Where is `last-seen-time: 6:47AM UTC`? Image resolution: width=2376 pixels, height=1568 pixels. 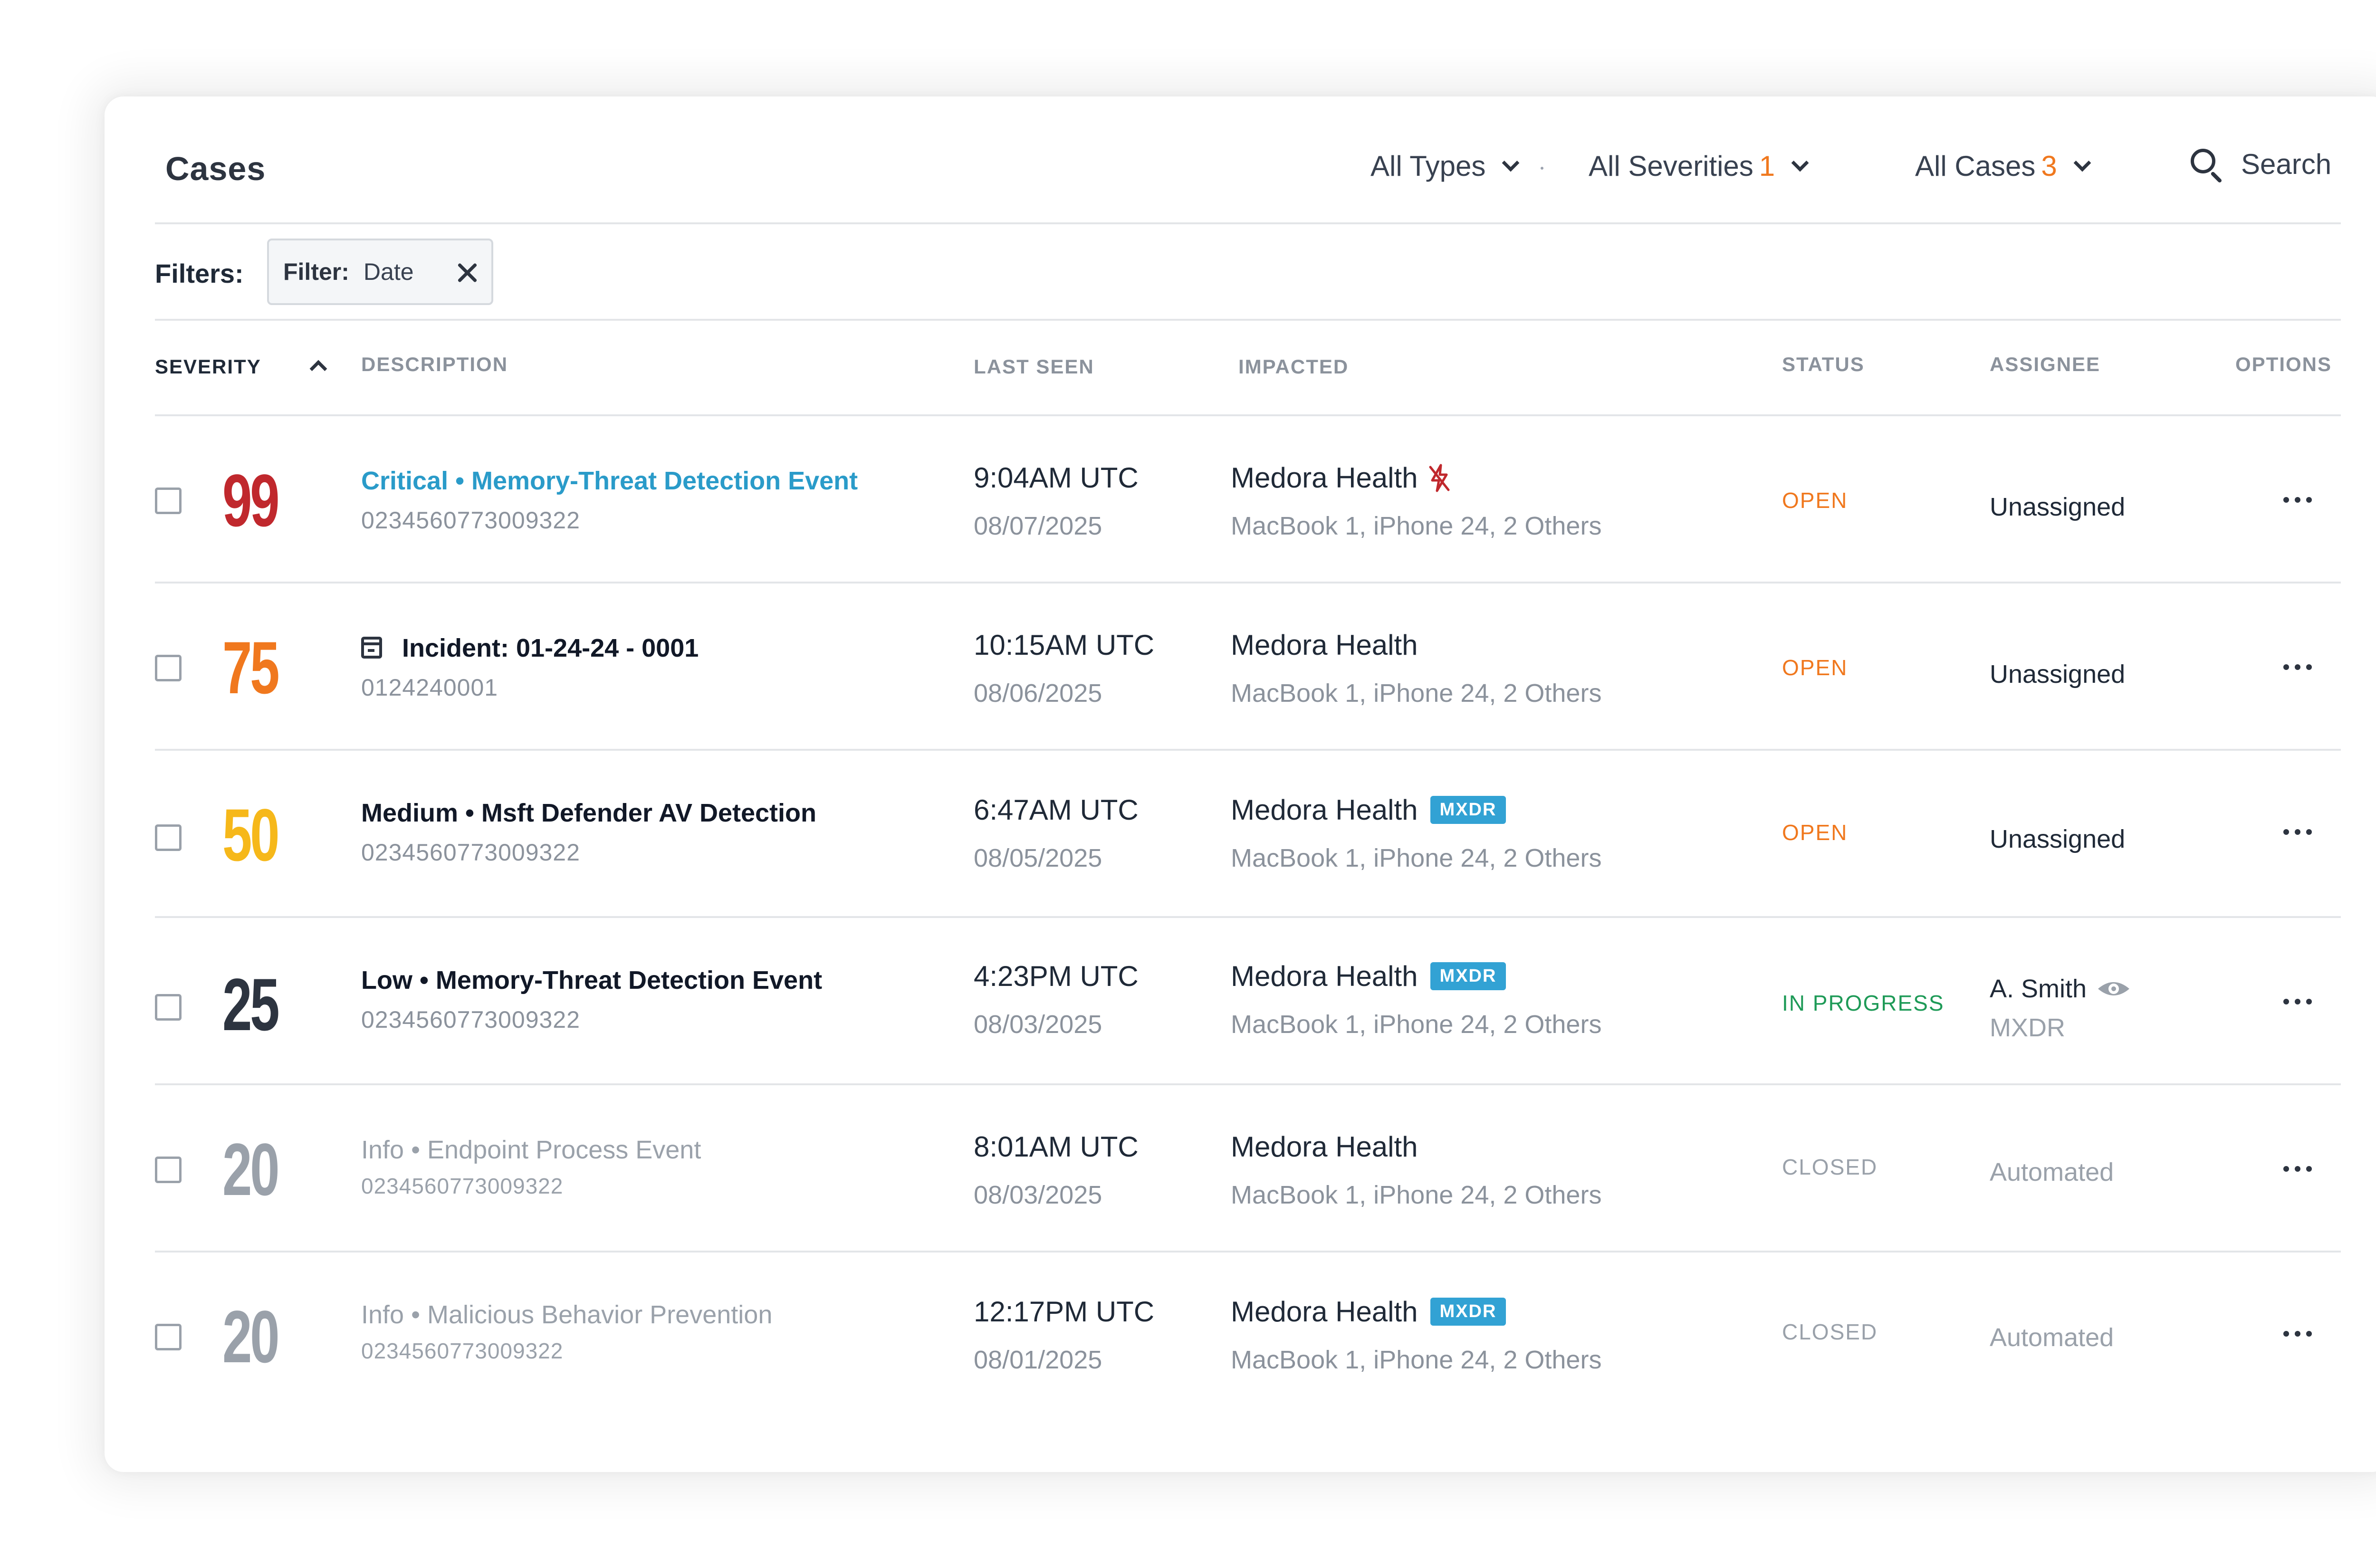 last-seen-time: 6:47AM UTC is located at coordinates (1056, 810).